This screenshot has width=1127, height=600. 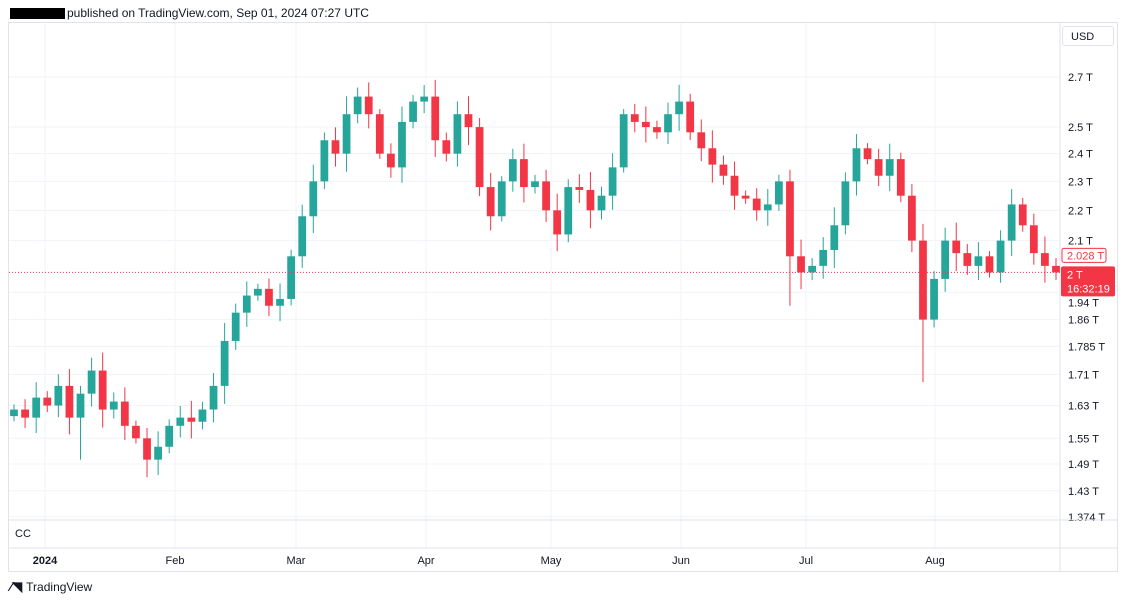 I want to click on y-tick-label: 2.5 T, so click(x=1080, y=128).